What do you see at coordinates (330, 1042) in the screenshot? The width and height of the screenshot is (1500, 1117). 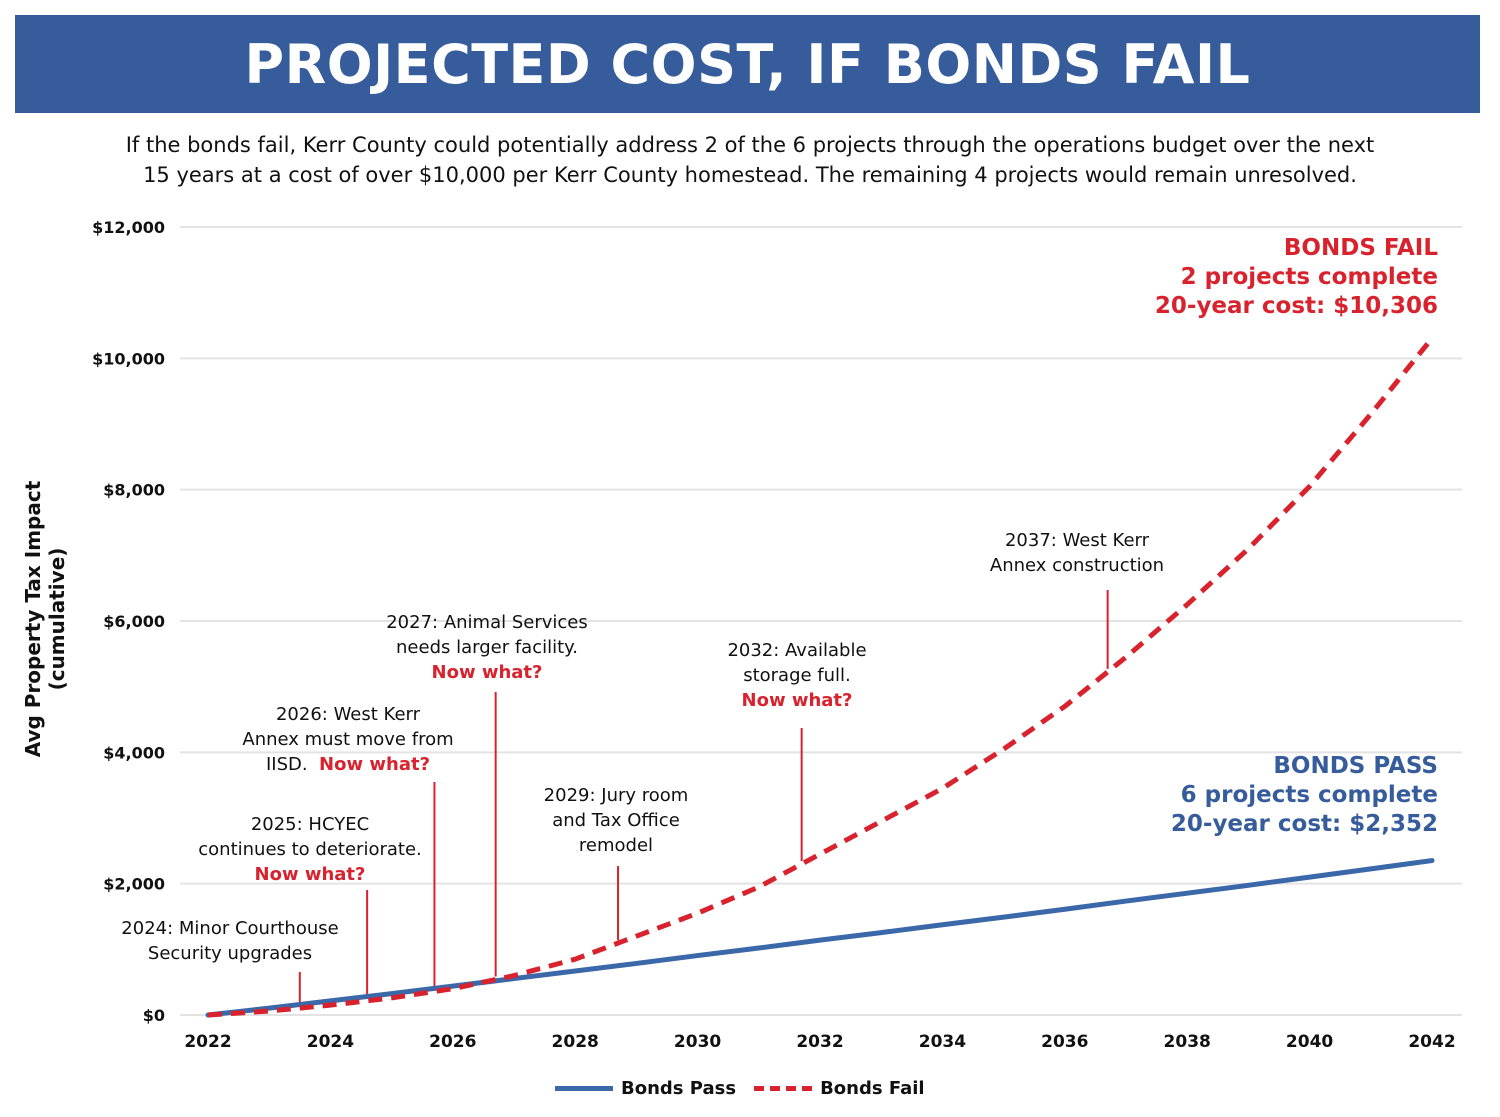 I see `x-tick-label: 2024` at bounding box center [330, 1042].